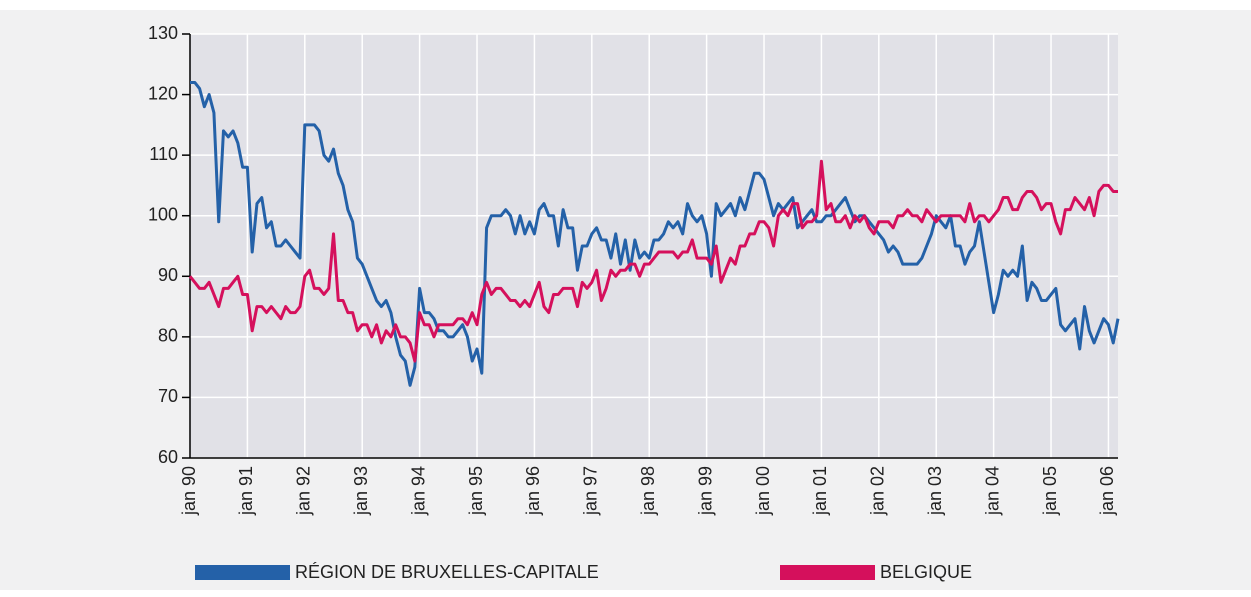  What do you see at coordinates (935, 491) in the screenshot?
I see `x-tick-label: jan 03` at bounding box center [935, 491].